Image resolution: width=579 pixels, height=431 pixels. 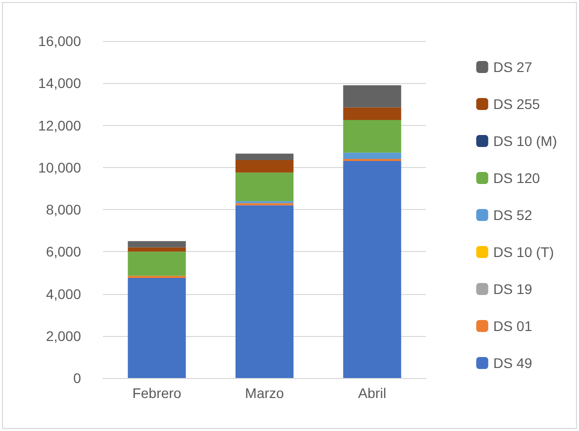 What do you see at coordinates (525, 141) in the screenshot?
I see `legend-label: DS 10 (M)` at bounding box center [525, 141].